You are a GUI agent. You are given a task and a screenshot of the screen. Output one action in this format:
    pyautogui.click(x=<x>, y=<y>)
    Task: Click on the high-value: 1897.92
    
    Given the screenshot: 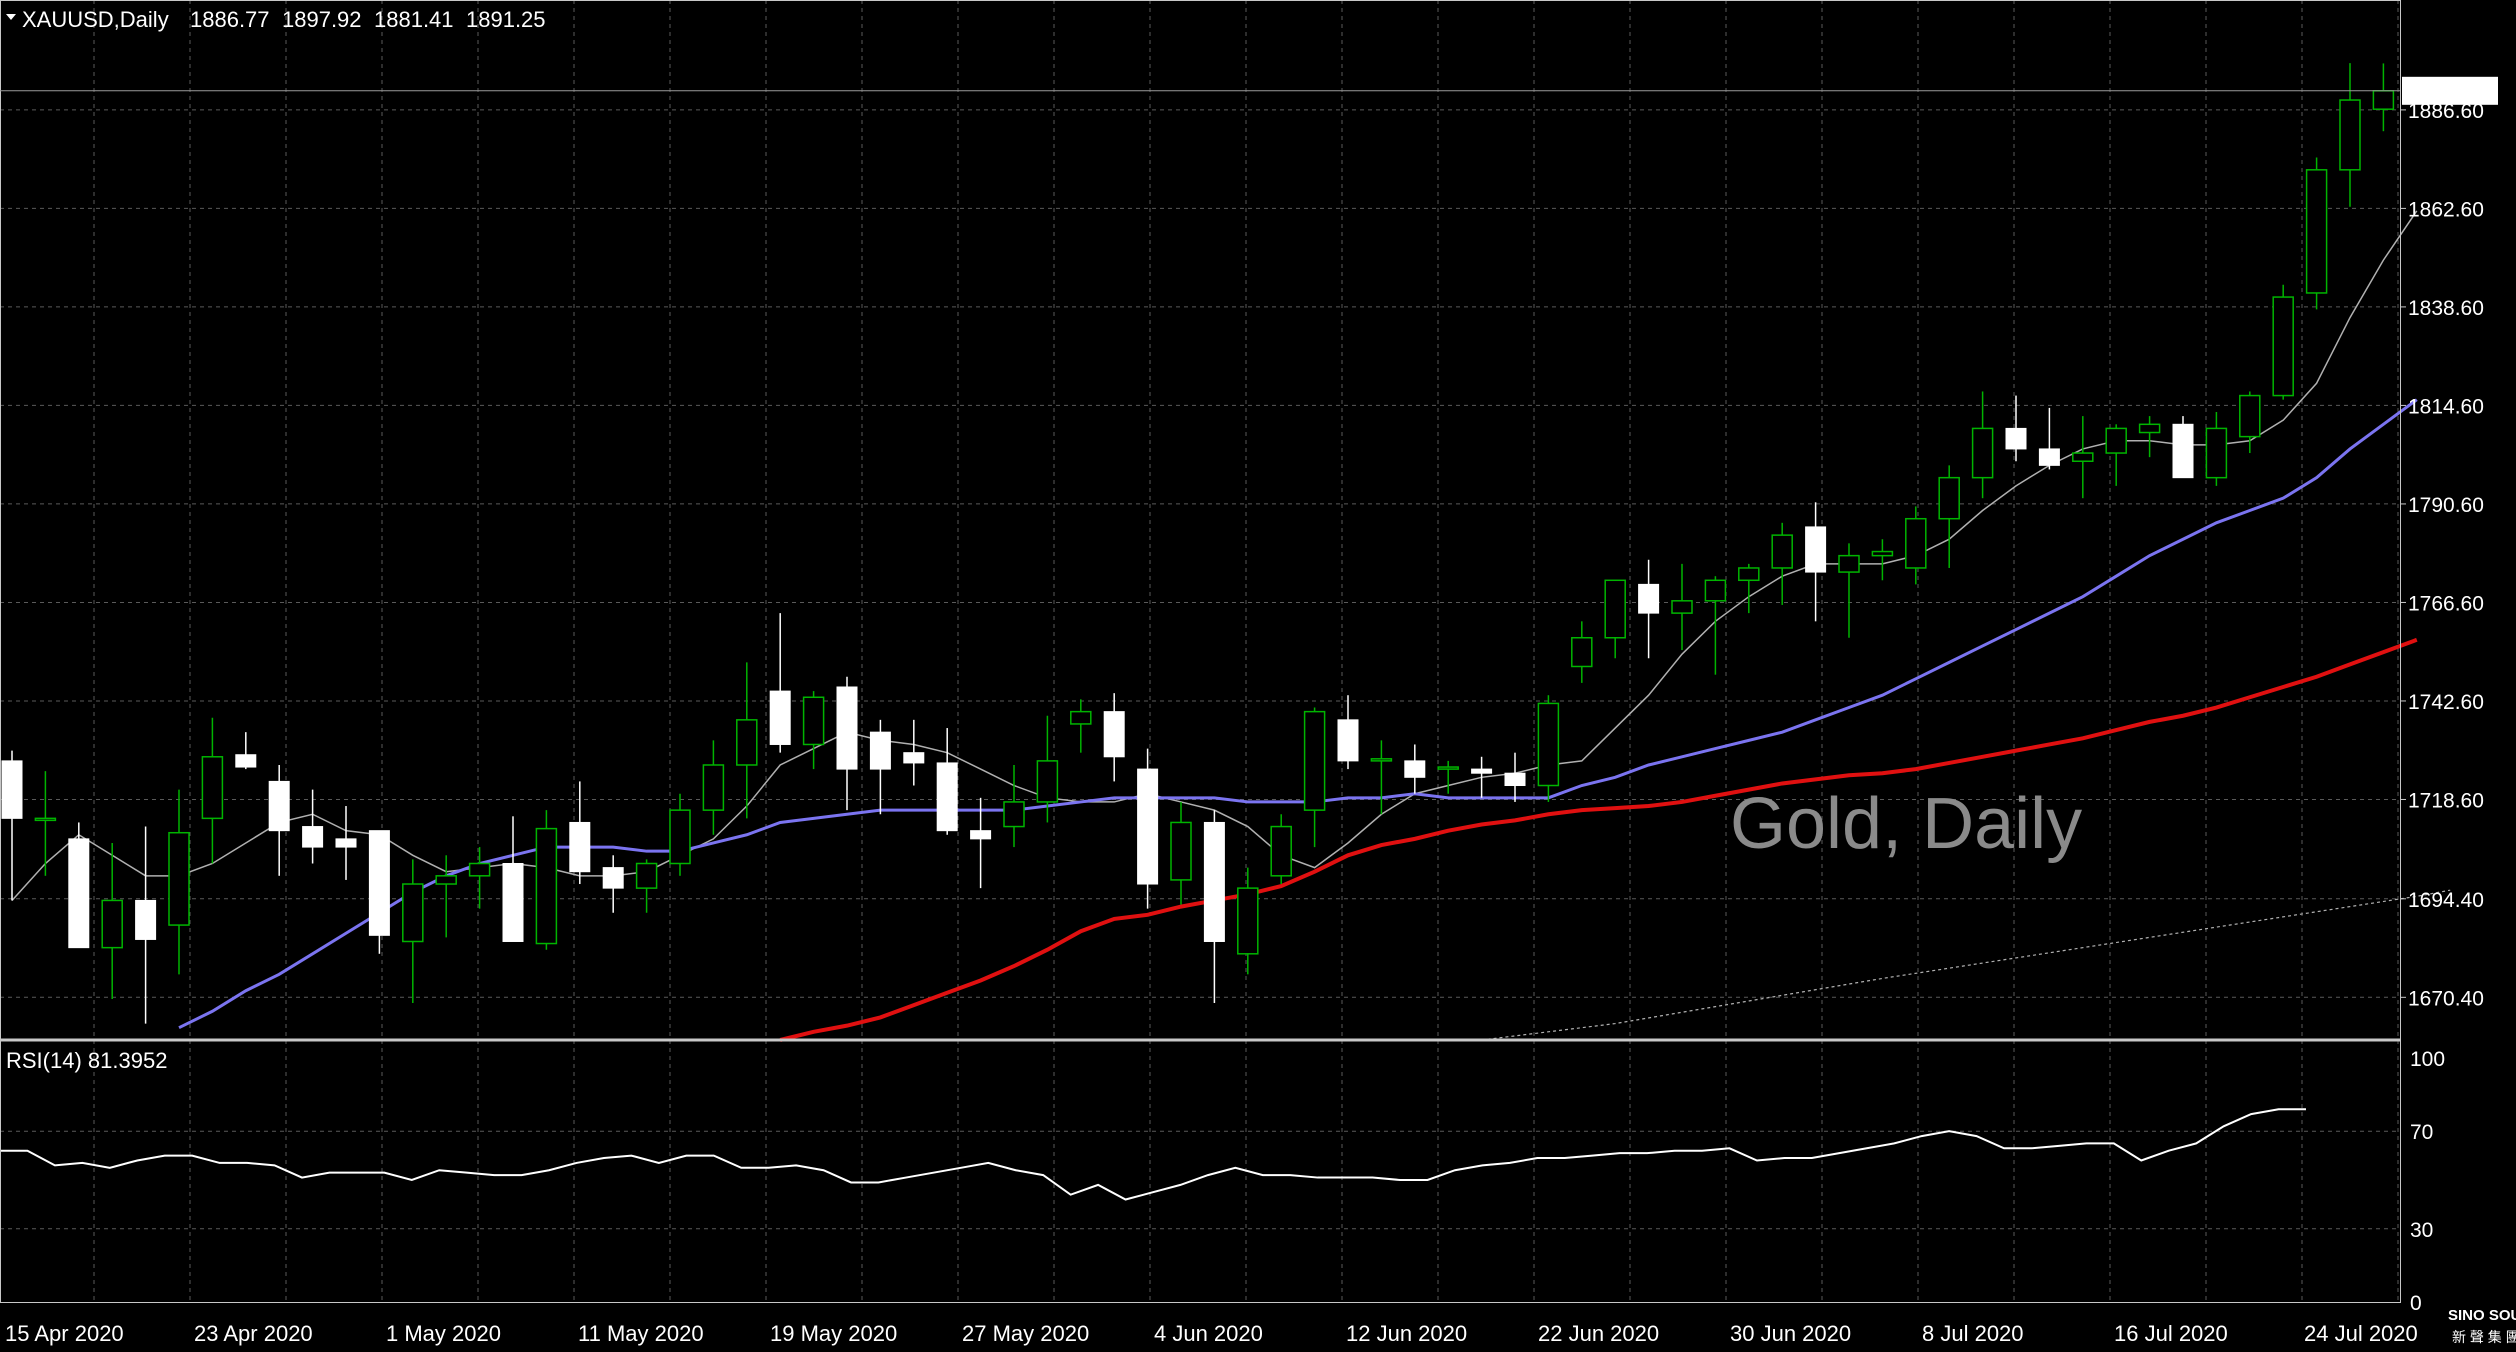 What is the action you would take?
    pyautogui.click(x=322, y=19)
    